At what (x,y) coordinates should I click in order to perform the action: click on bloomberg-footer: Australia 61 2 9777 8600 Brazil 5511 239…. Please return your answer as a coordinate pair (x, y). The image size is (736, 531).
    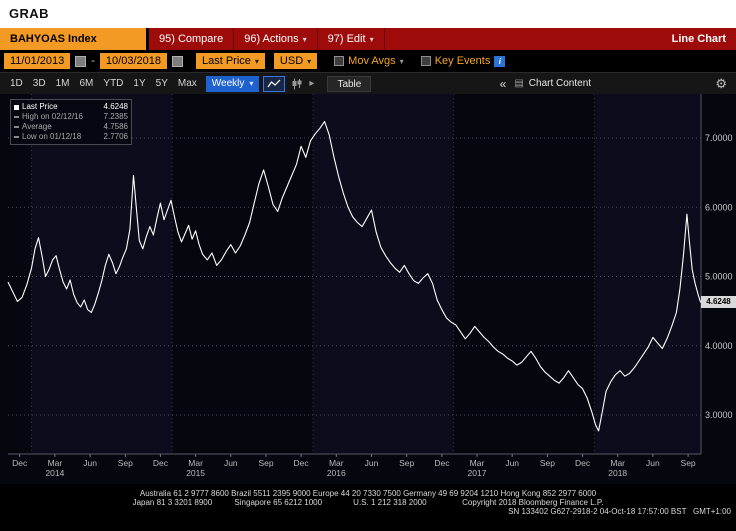
    Looking at the image, I should click on (368, 507).